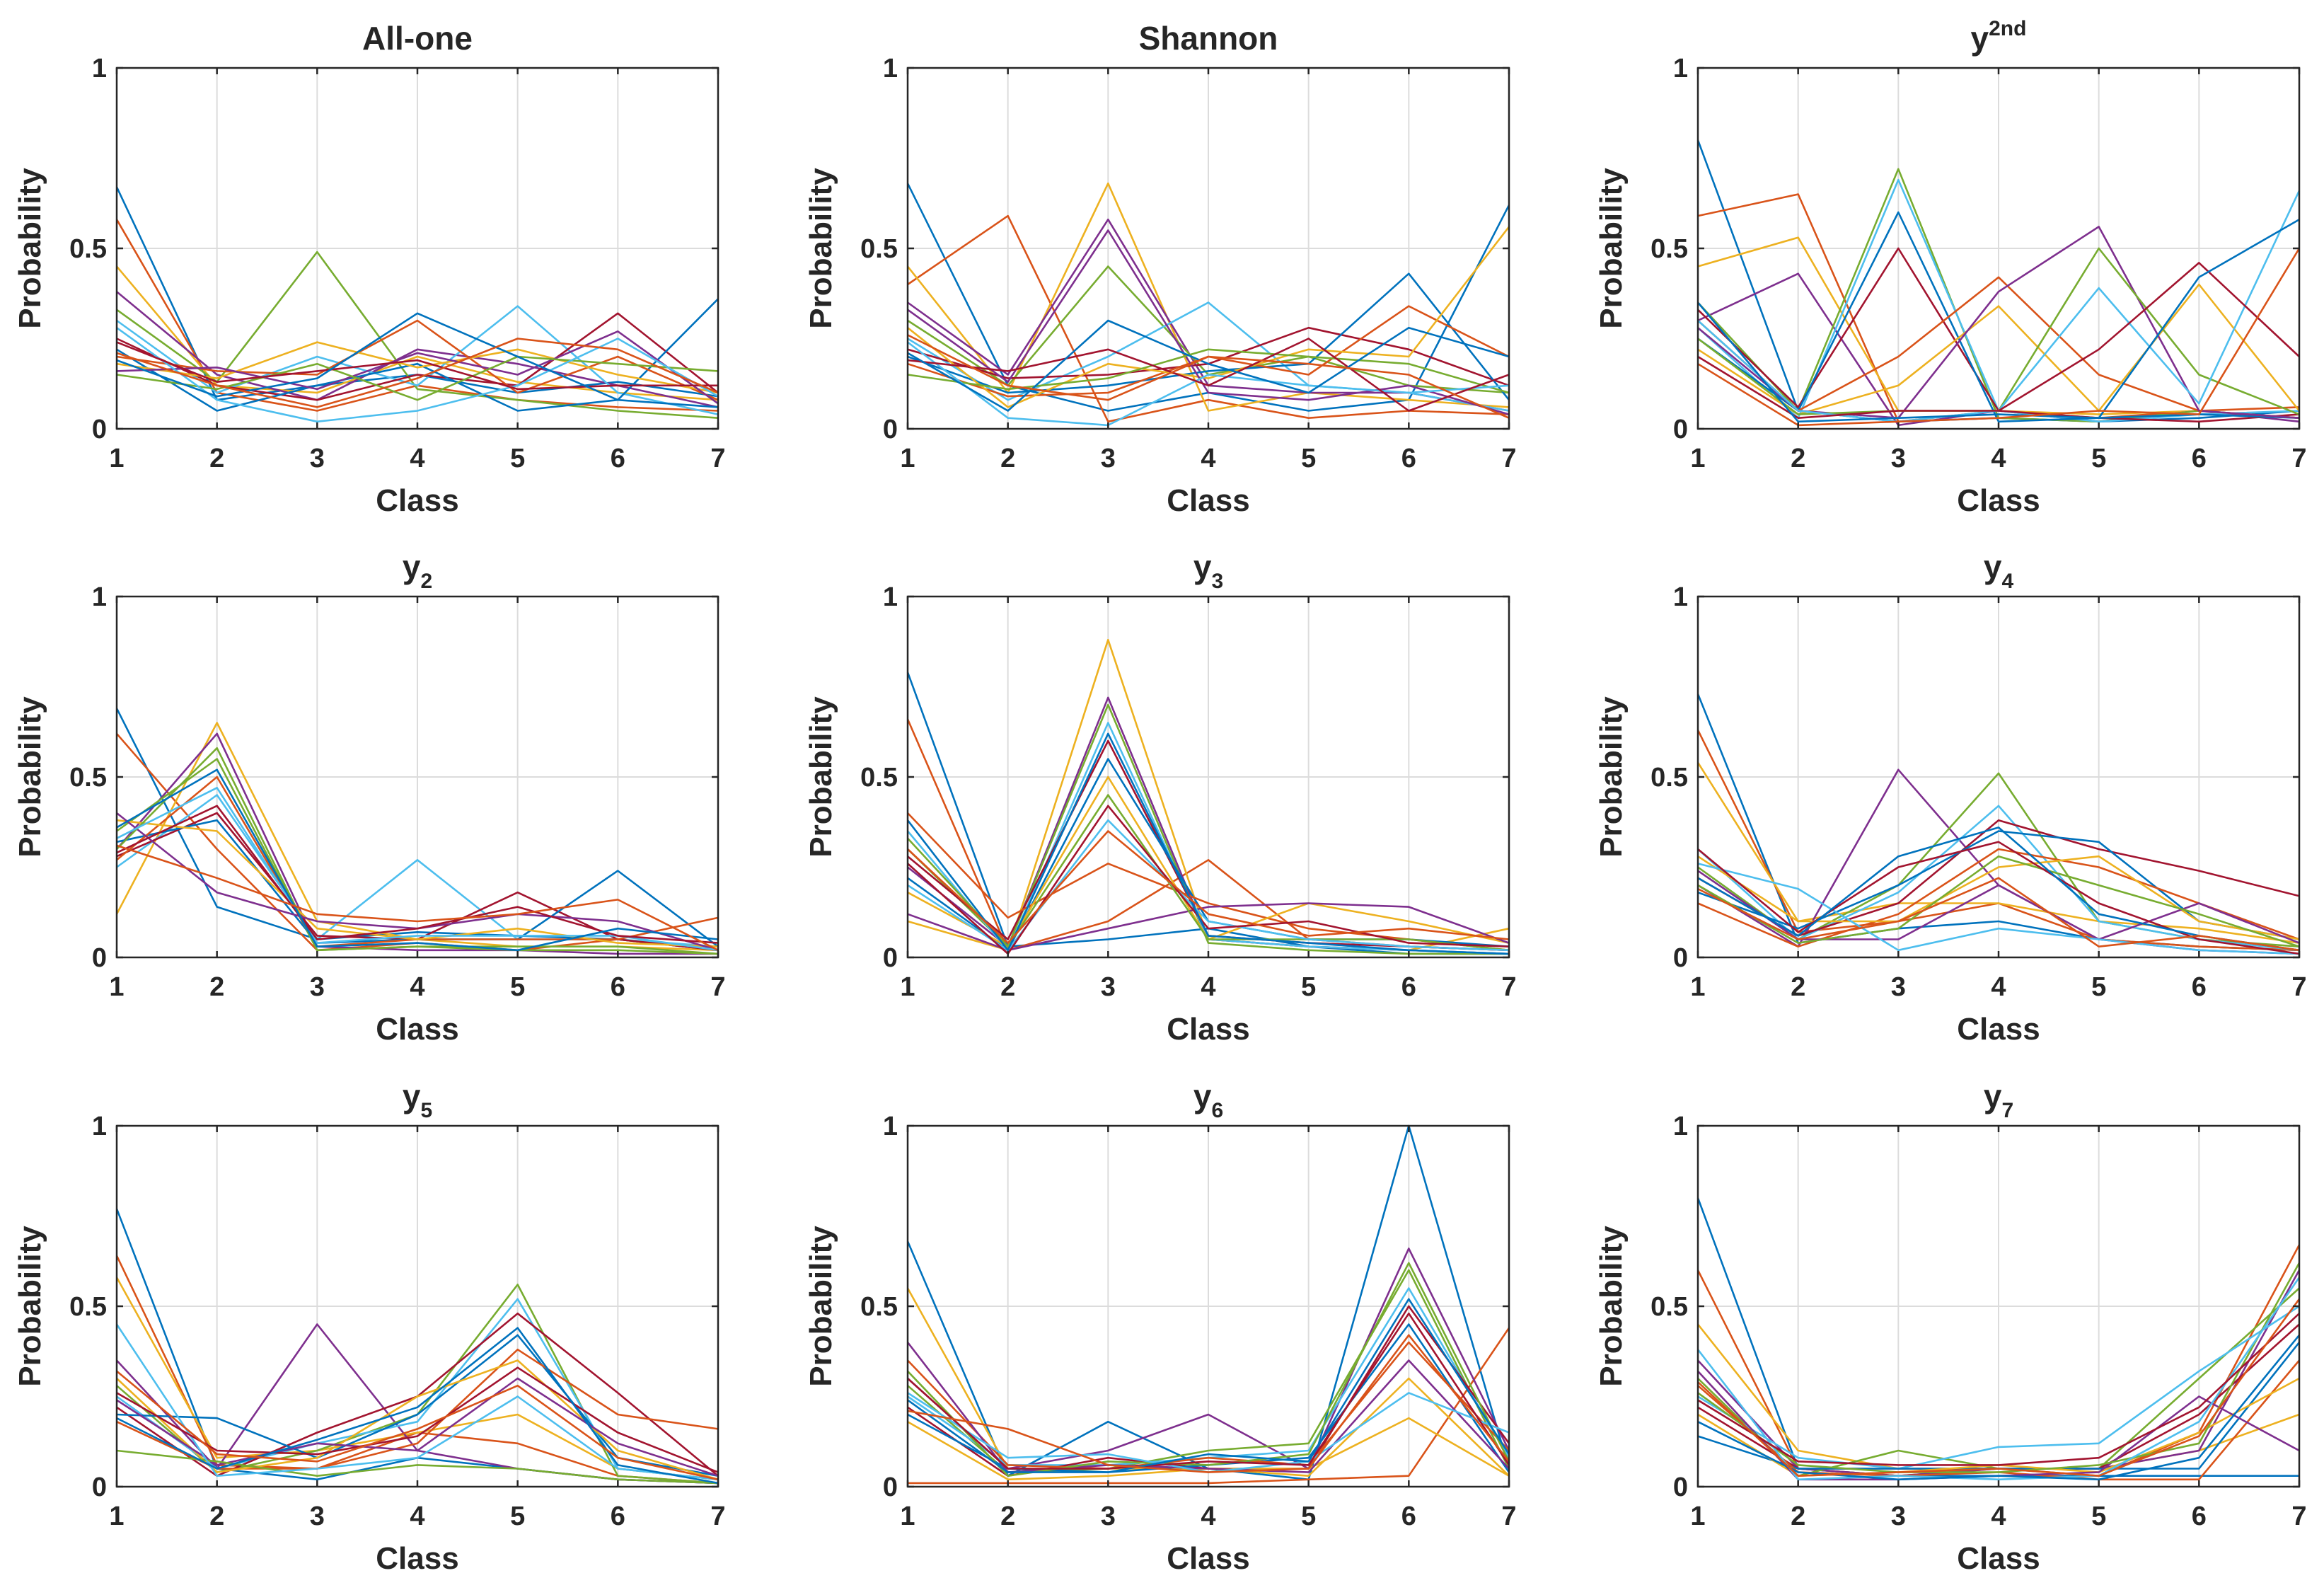  I want to click on title-base: All-one, so click(418, 38).